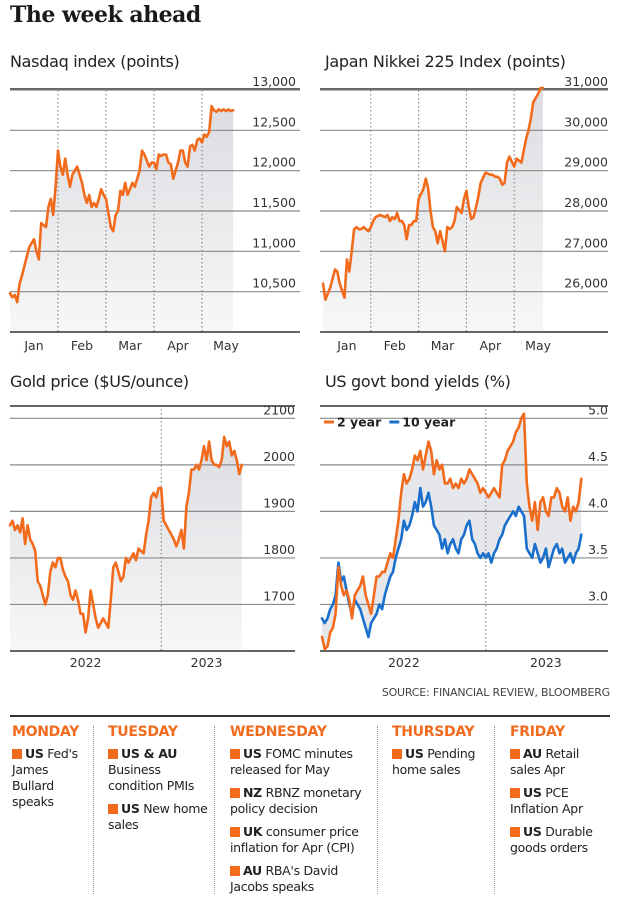  I want to click on event-item: US Durable goods orders, so click(560, 840).